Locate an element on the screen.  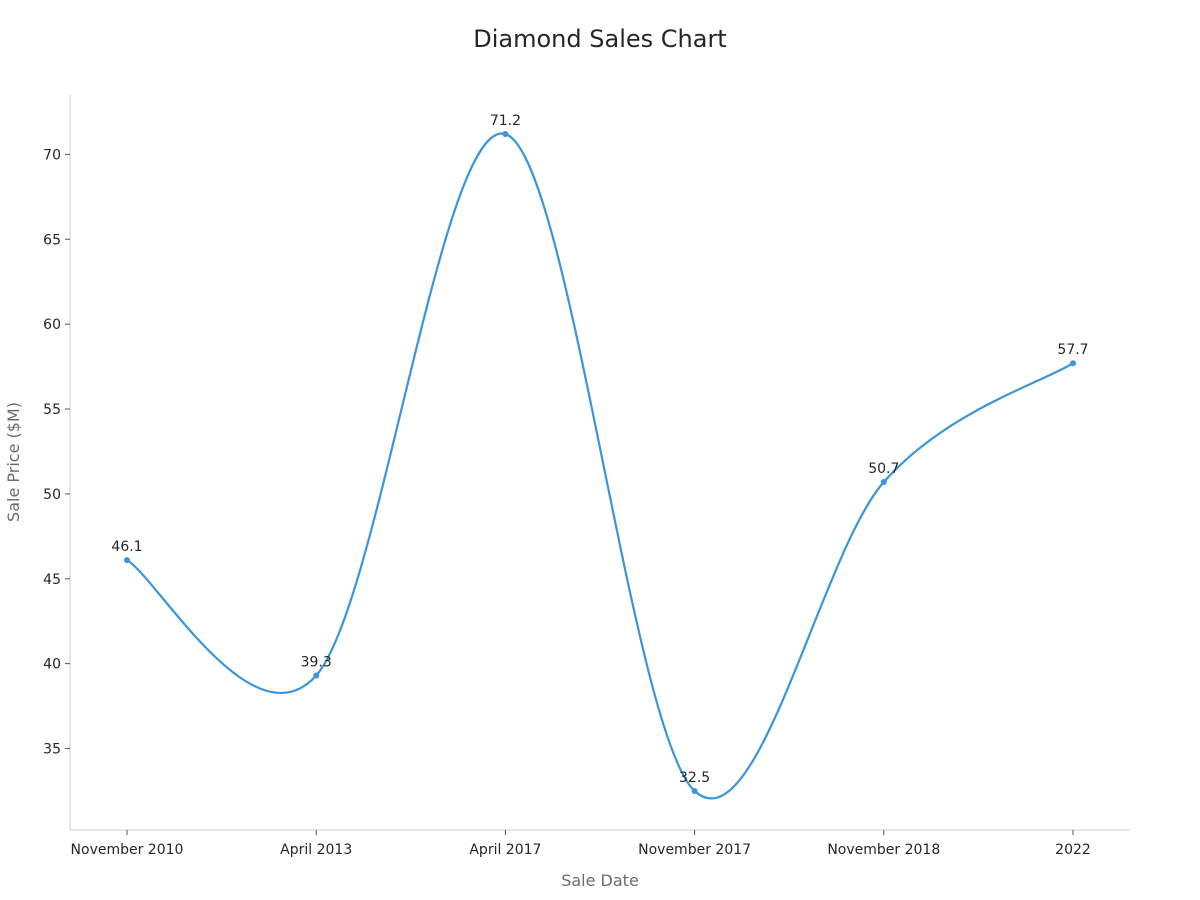
x-axis-label: Sale Date is located at coordinates (600, 880).